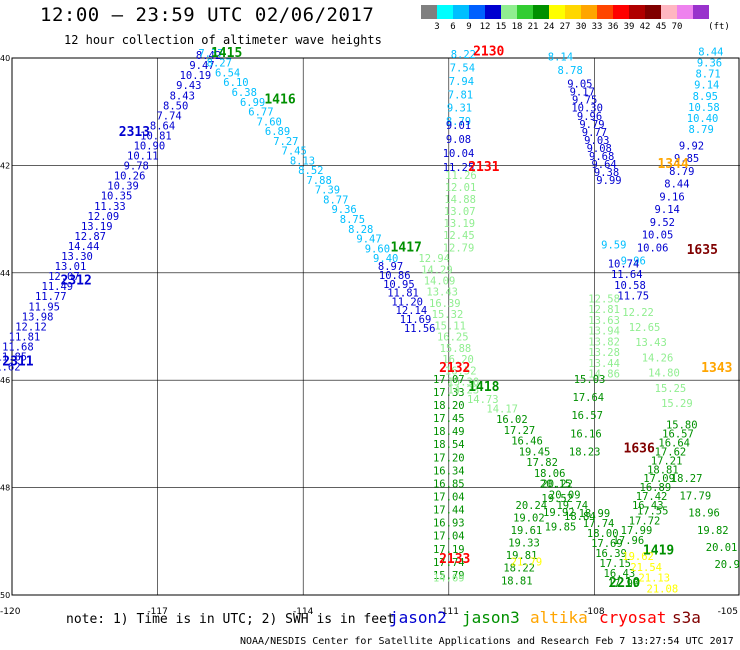  I want to click on wave-height-value: 16.89, so click(656, 488).